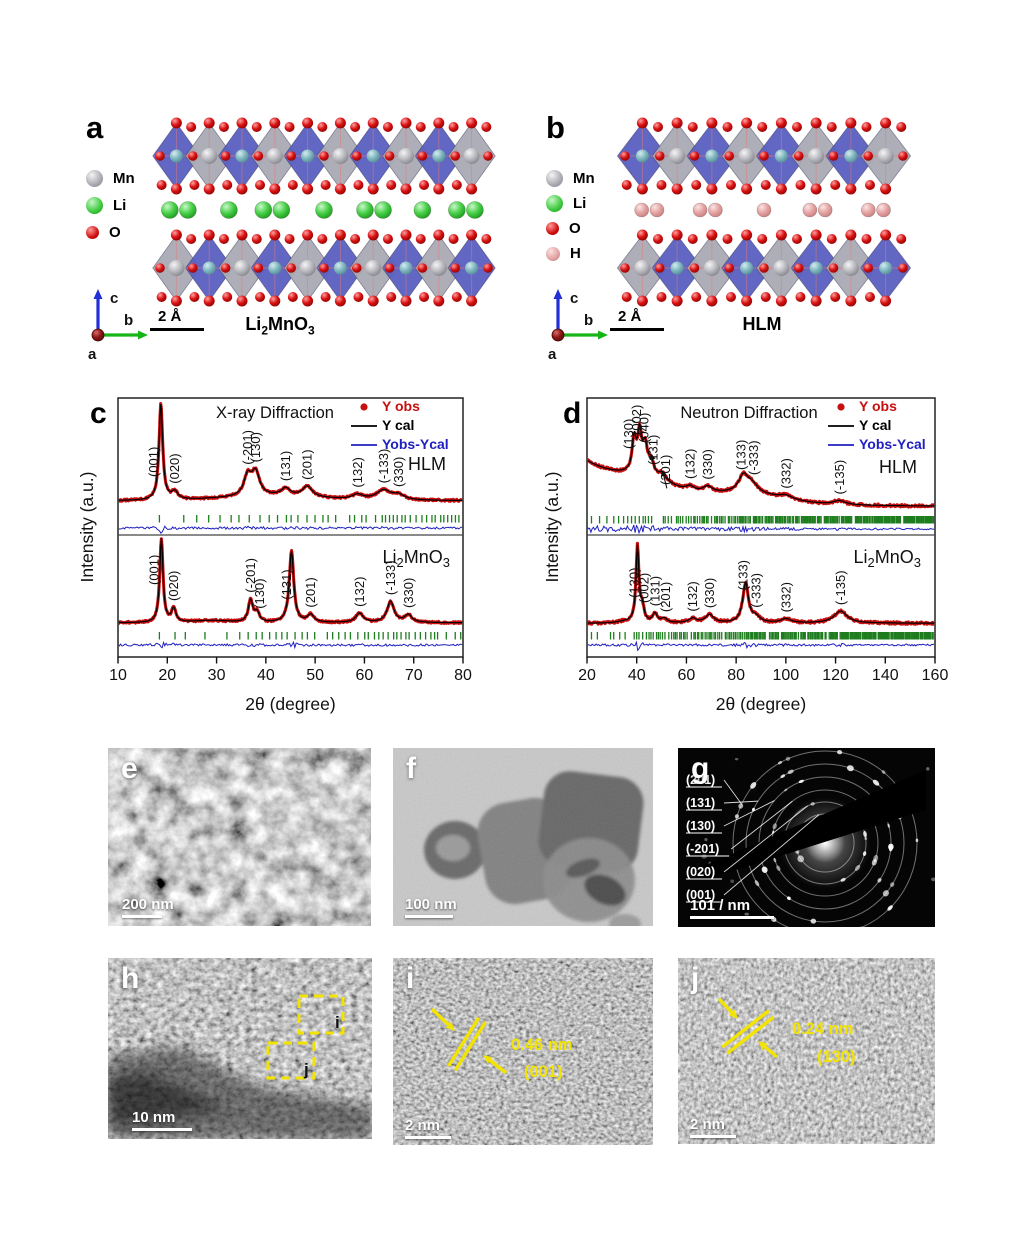 This screenshot has width=1024, height=1258. I want to click on panel-a-caption: Li2MnO3, so click(280, 326).